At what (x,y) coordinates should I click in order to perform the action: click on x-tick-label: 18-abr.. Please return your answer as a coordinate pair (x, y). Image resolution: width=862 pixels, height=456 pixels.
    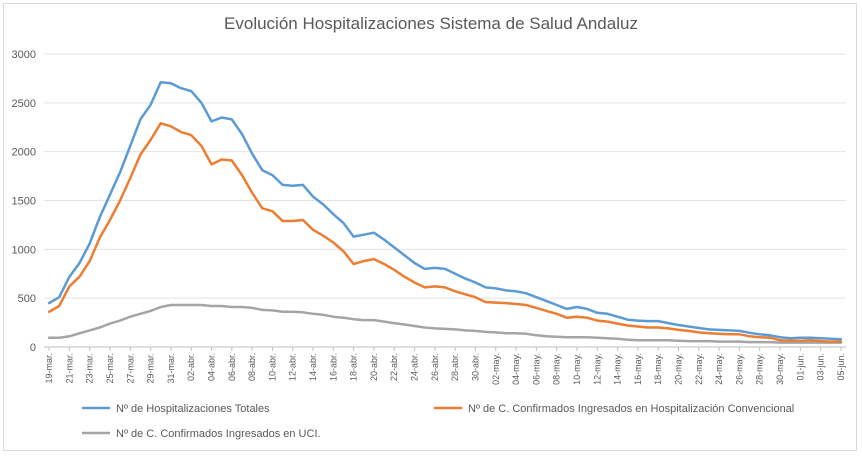
    Looking at the image, I should click on (354, 367).